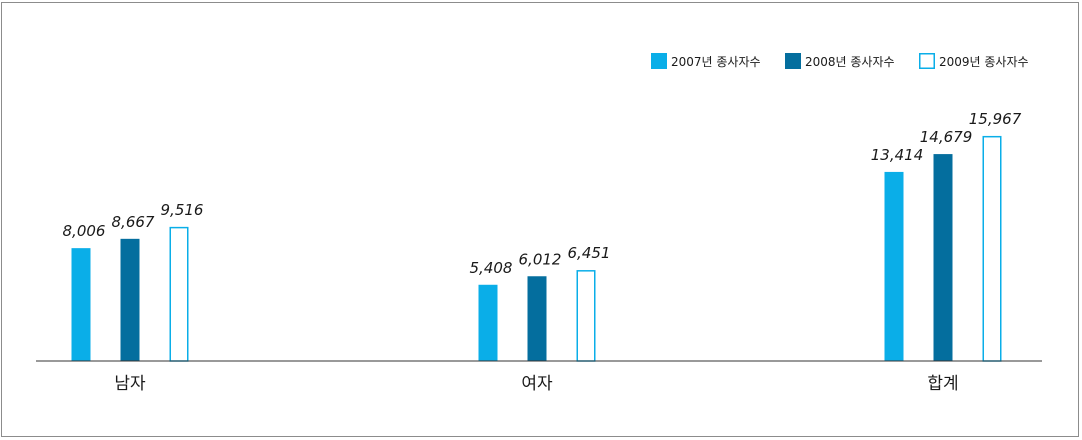  Describe the element at coordinates (716, 62) in the screenshot. I see `legend-label-1: 2007년 종사자수` at that location.